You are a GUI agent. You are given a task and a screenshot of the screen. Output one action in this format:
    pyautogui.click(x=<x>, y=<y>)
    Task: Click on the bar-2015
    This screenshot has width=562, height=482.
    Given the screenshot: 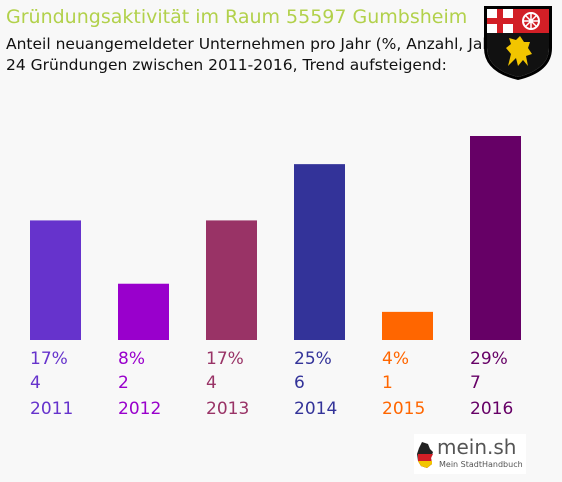 What is the action you would take?
    pyautogui.click(x=407, y=325)
    